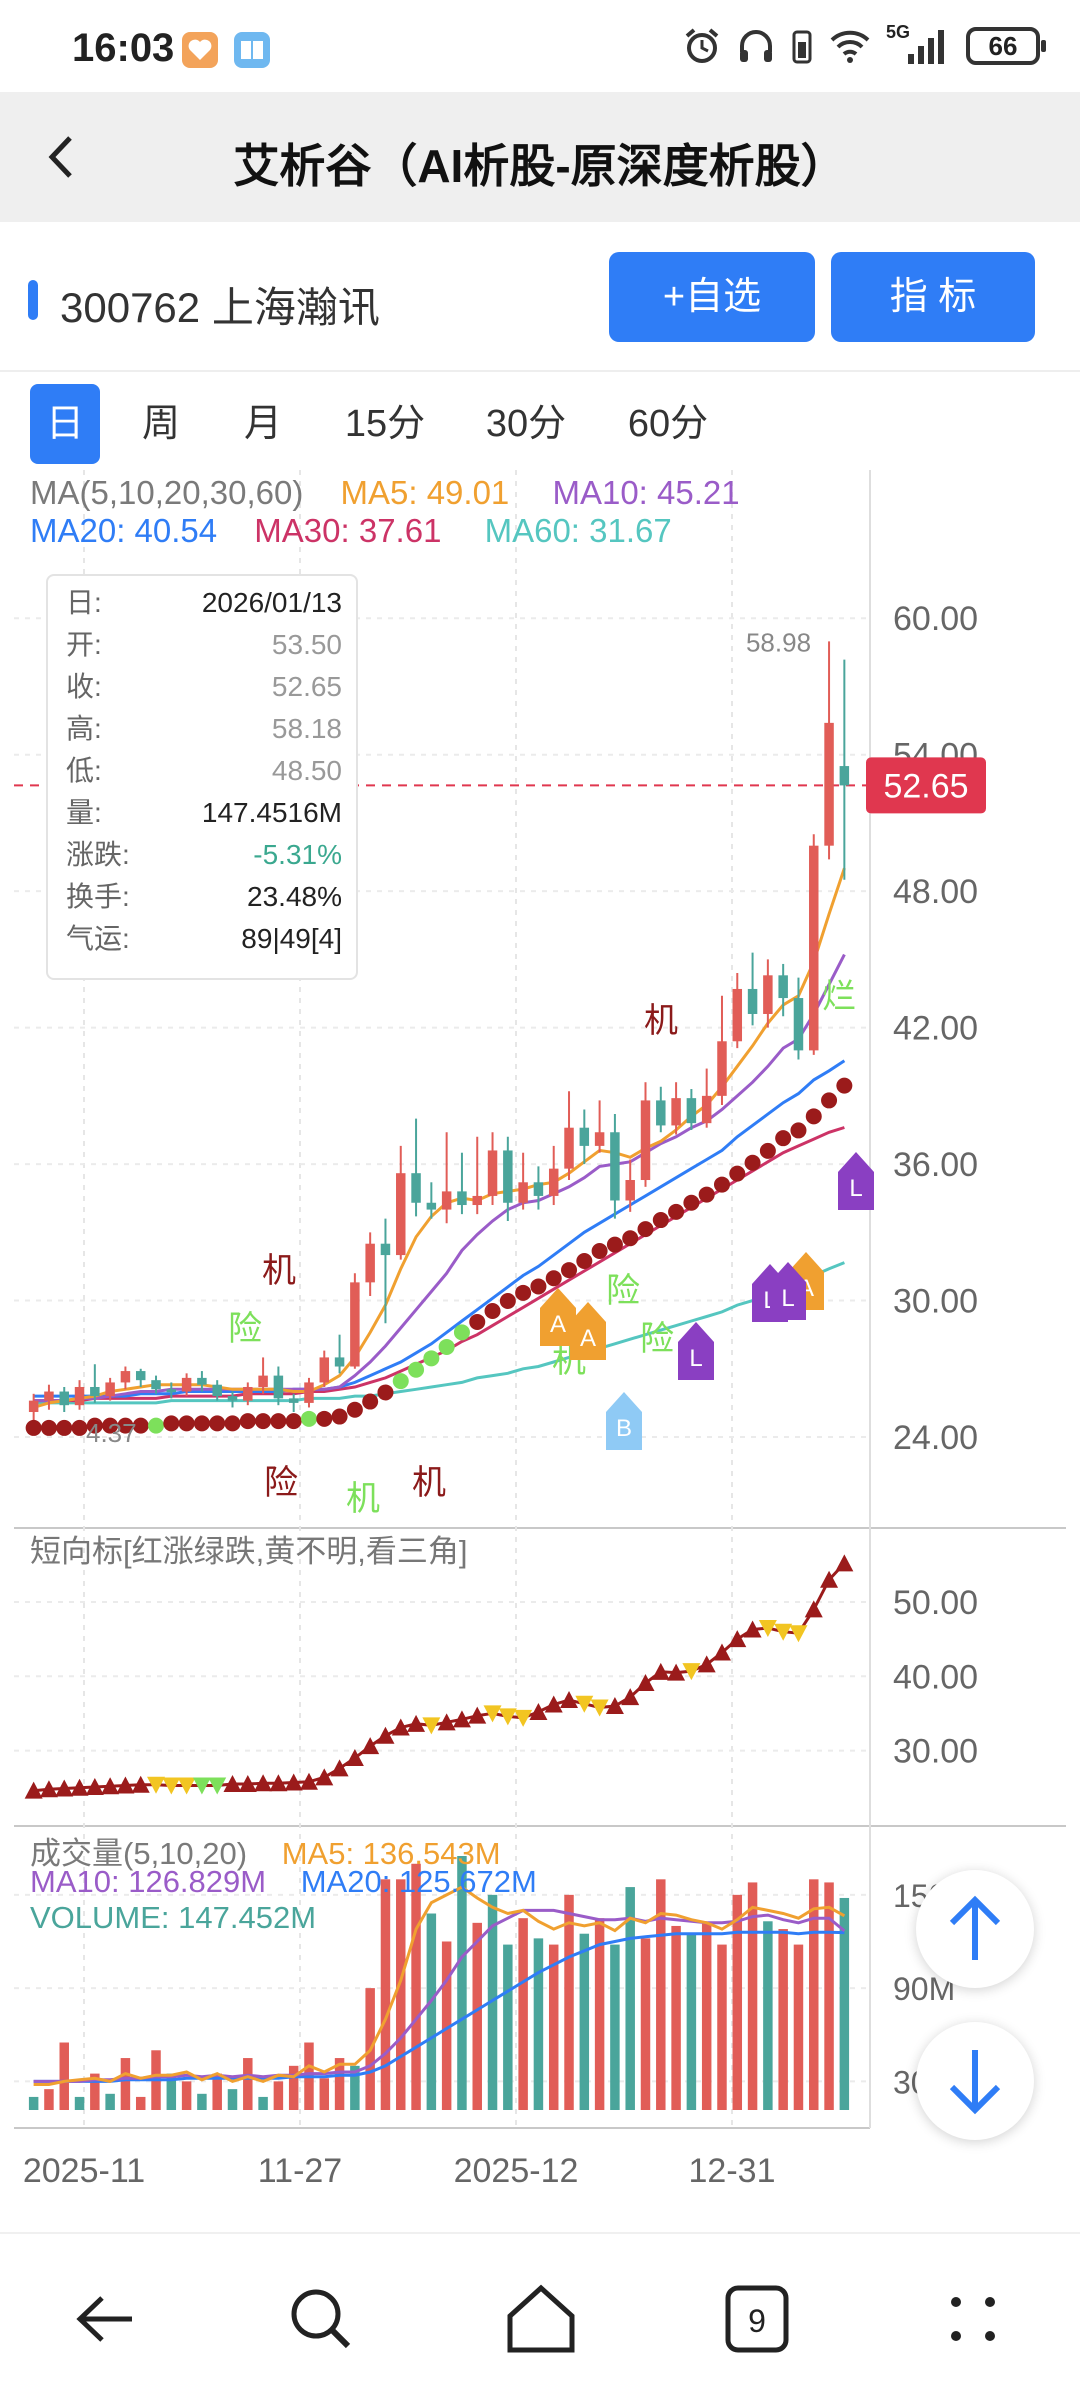 This screenshot has width=1080, height=2400. I want to click on search-button, so click(321, 2319).